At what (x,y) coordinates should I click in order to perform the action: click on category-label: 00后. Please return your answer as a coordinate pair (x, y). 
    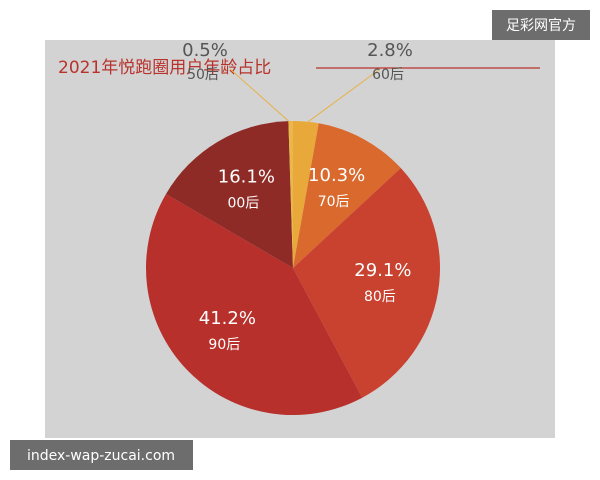
    Looking at the image, I should click on (243, 204).